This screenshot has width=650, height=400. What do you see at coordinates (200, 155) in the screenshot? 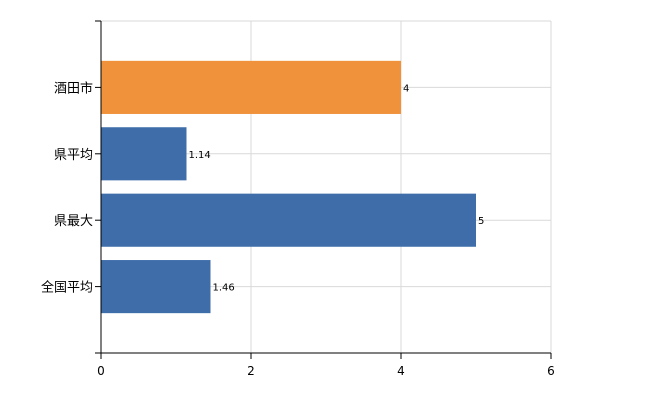
I see `data-label: 1.14` at bounding box center [200, 155].